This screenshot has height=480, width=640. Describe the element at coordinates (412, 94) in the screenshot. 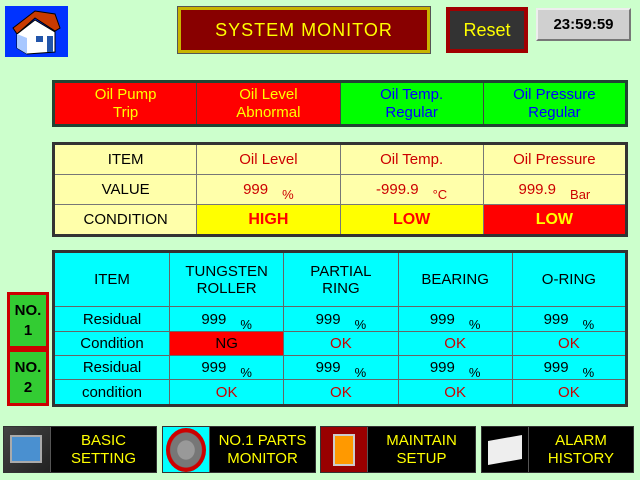

I see `status-line1: Oil Temp.` at that location.